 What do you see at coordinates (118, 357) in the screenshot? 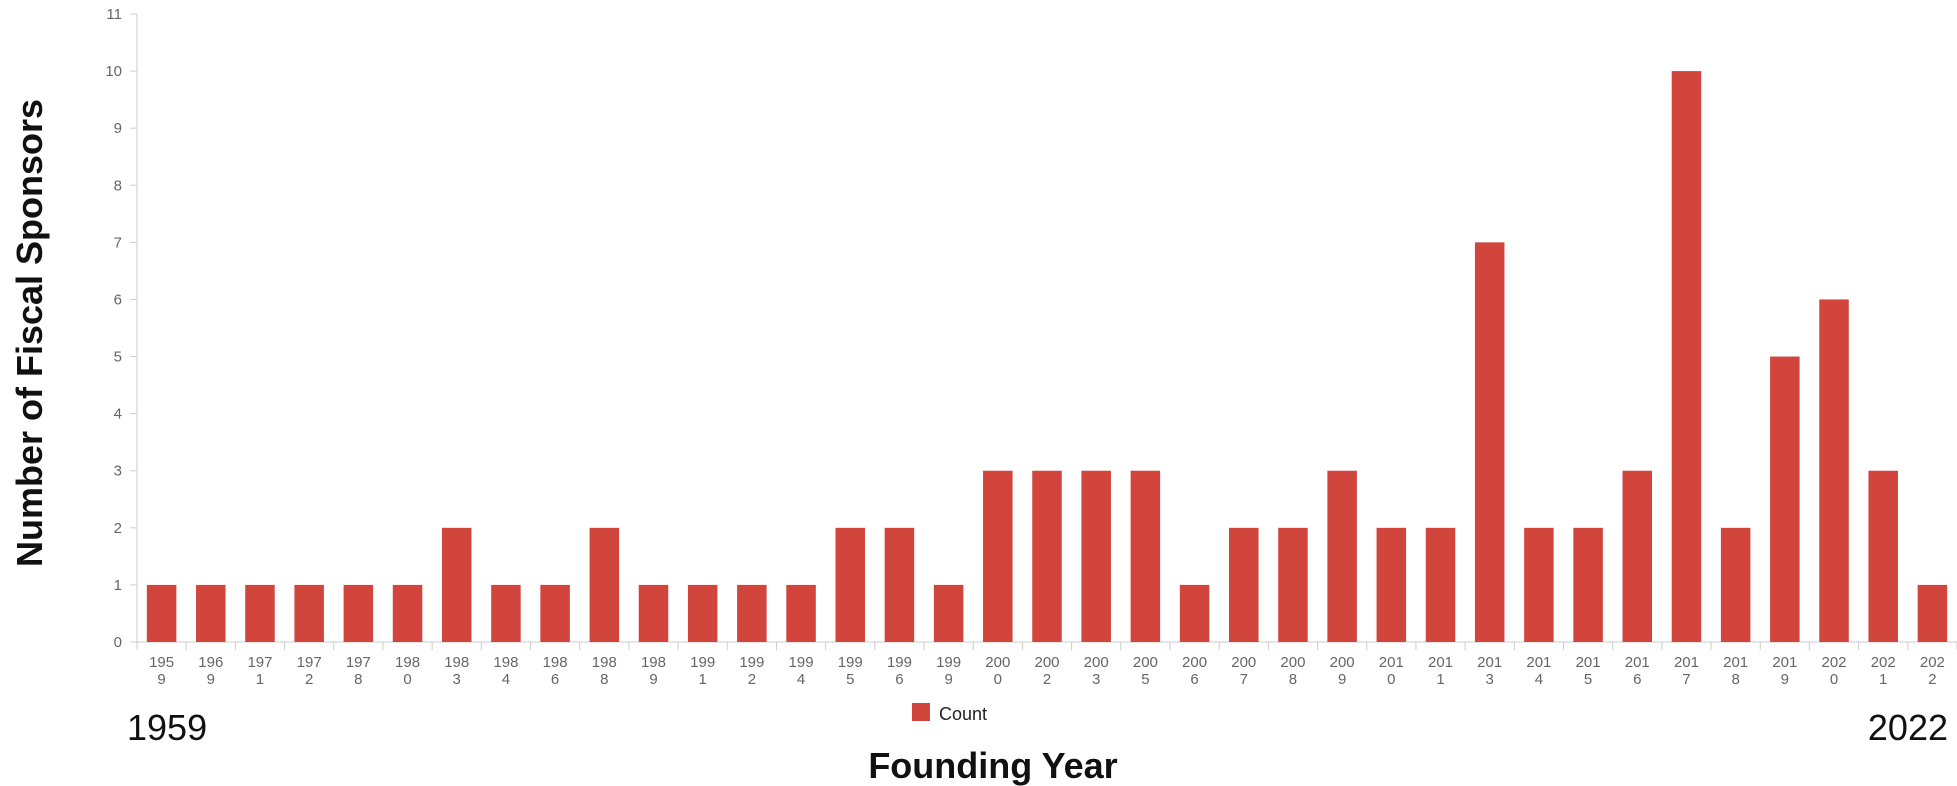
I see `y-tick-label: 5` at bounding box center [118, 357].